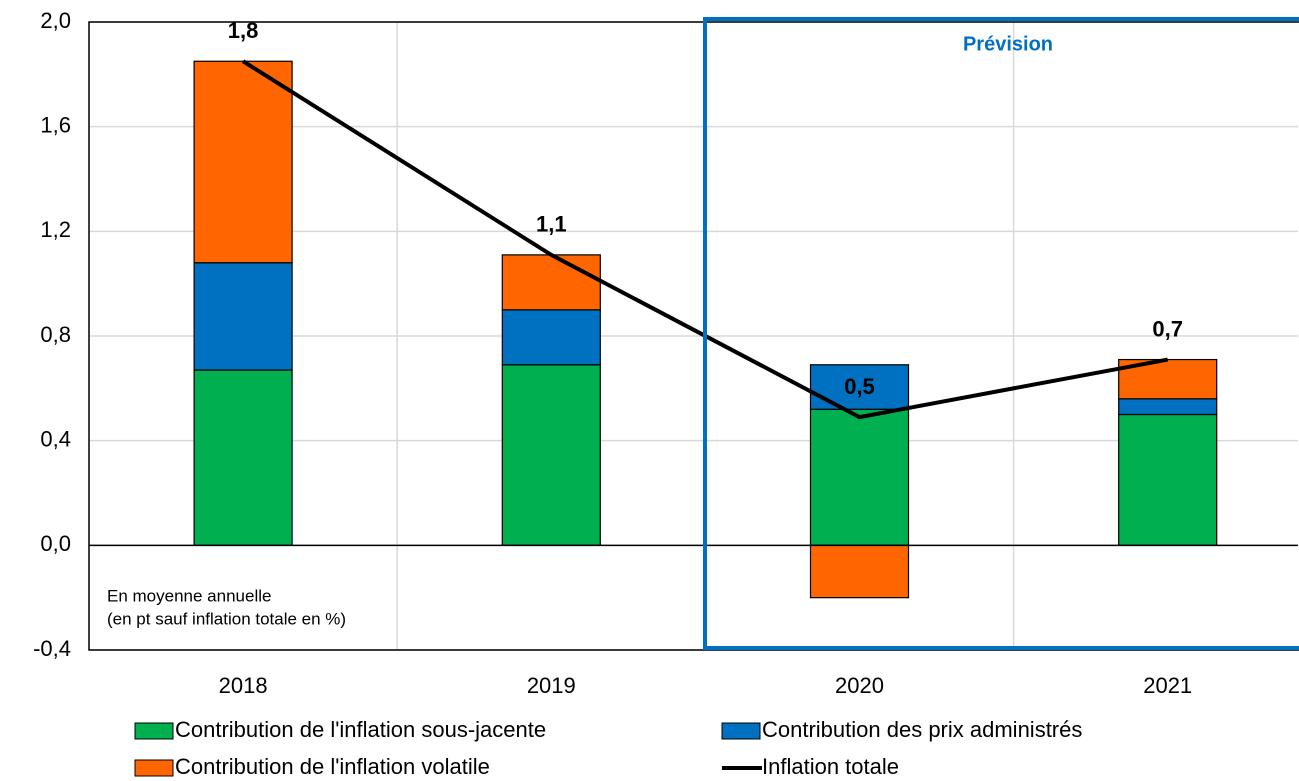  Describe the element at coordinates (55, 124) in the screenshot. I see `y-tick-label: 1,6` at that location.